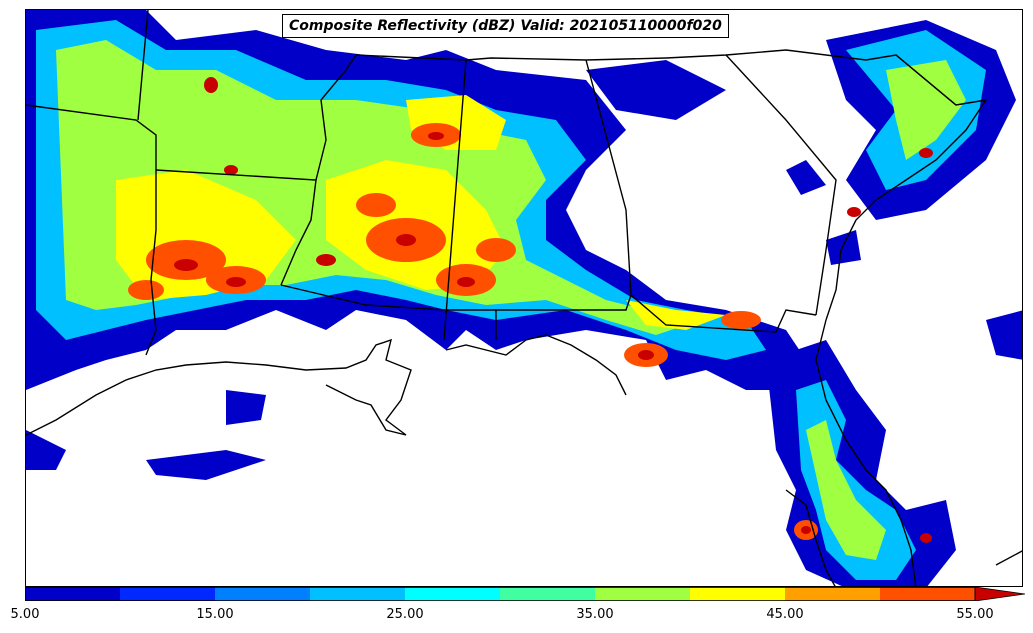 This screenshot has height=633, width=1033. I want to click on colorbar-outline, so click(500, 594).